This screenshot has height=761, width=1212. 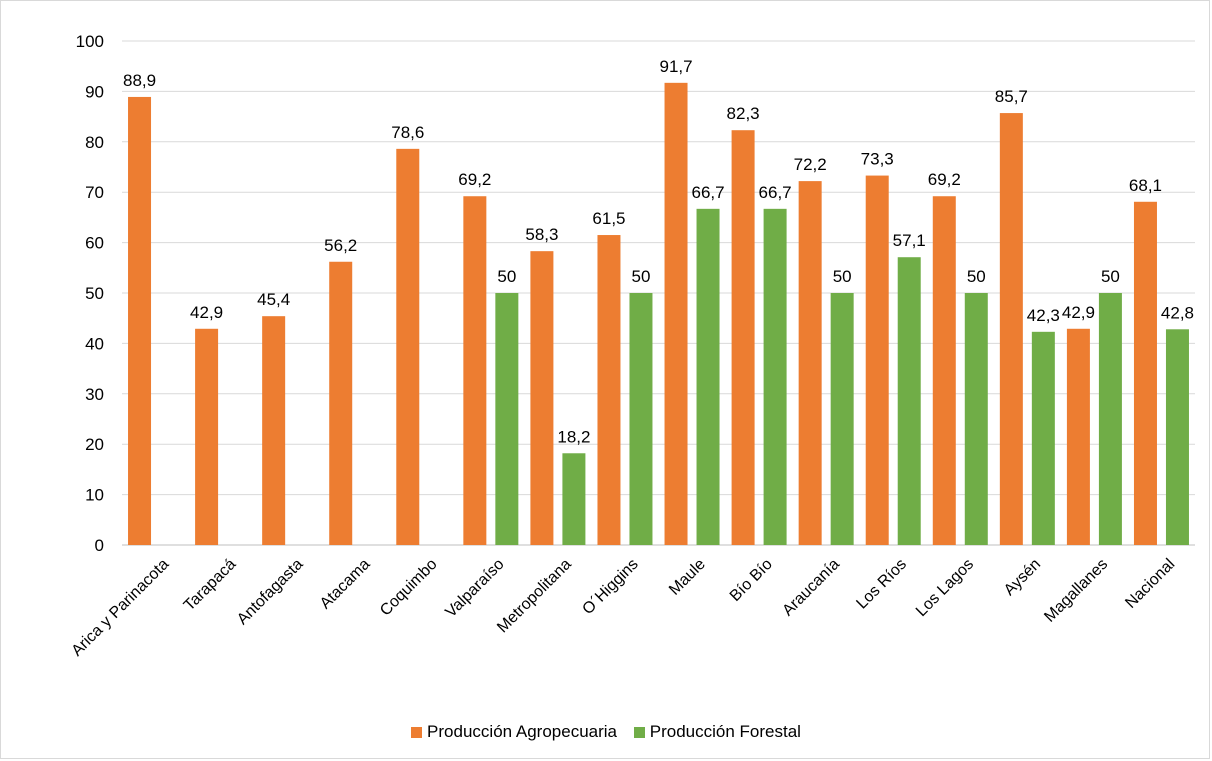 What do you see at coordinates (94, 394) in the screenshot?
I see `y-tick-label: 30` at bounding box center [94, 394].